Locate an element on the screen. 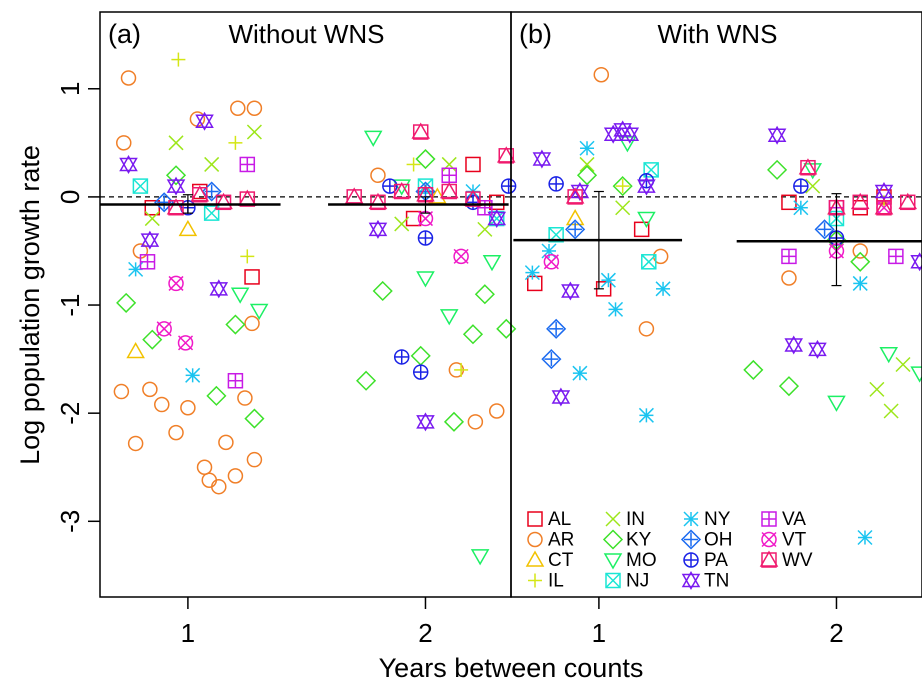  legend-label: MO is located at coordinates (641, 560).